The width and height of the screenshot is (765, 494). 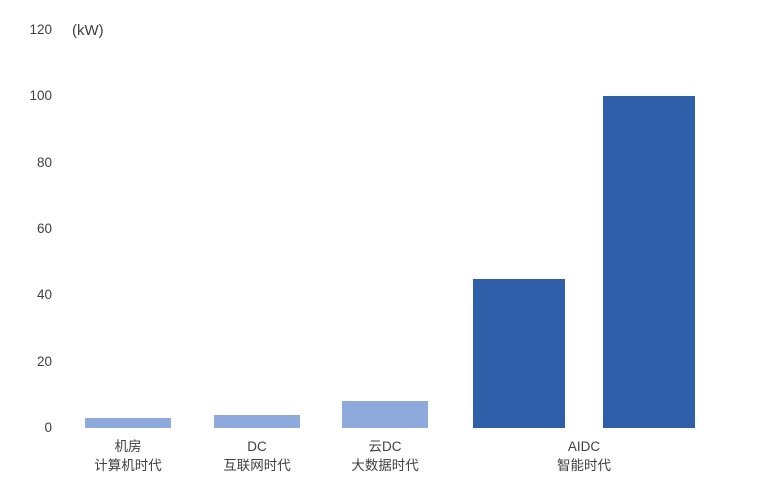 I want to click on y-axis-unit-label: (kW), so click(x=88, y=30).